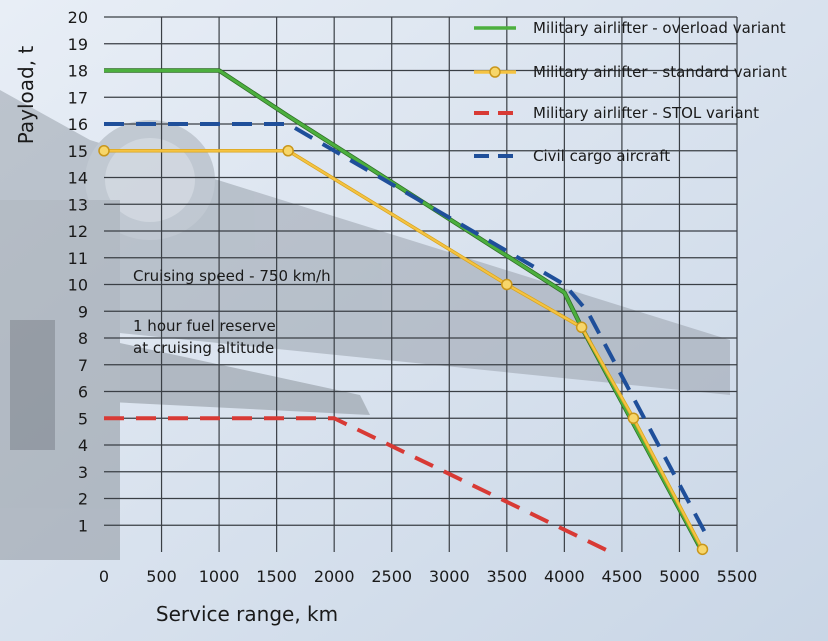 The height and width of the screenshot is (641, 828). Describe the element at coordinates (737, 576) in the screenshot. I see `x-tick-label: 5500` at that location.